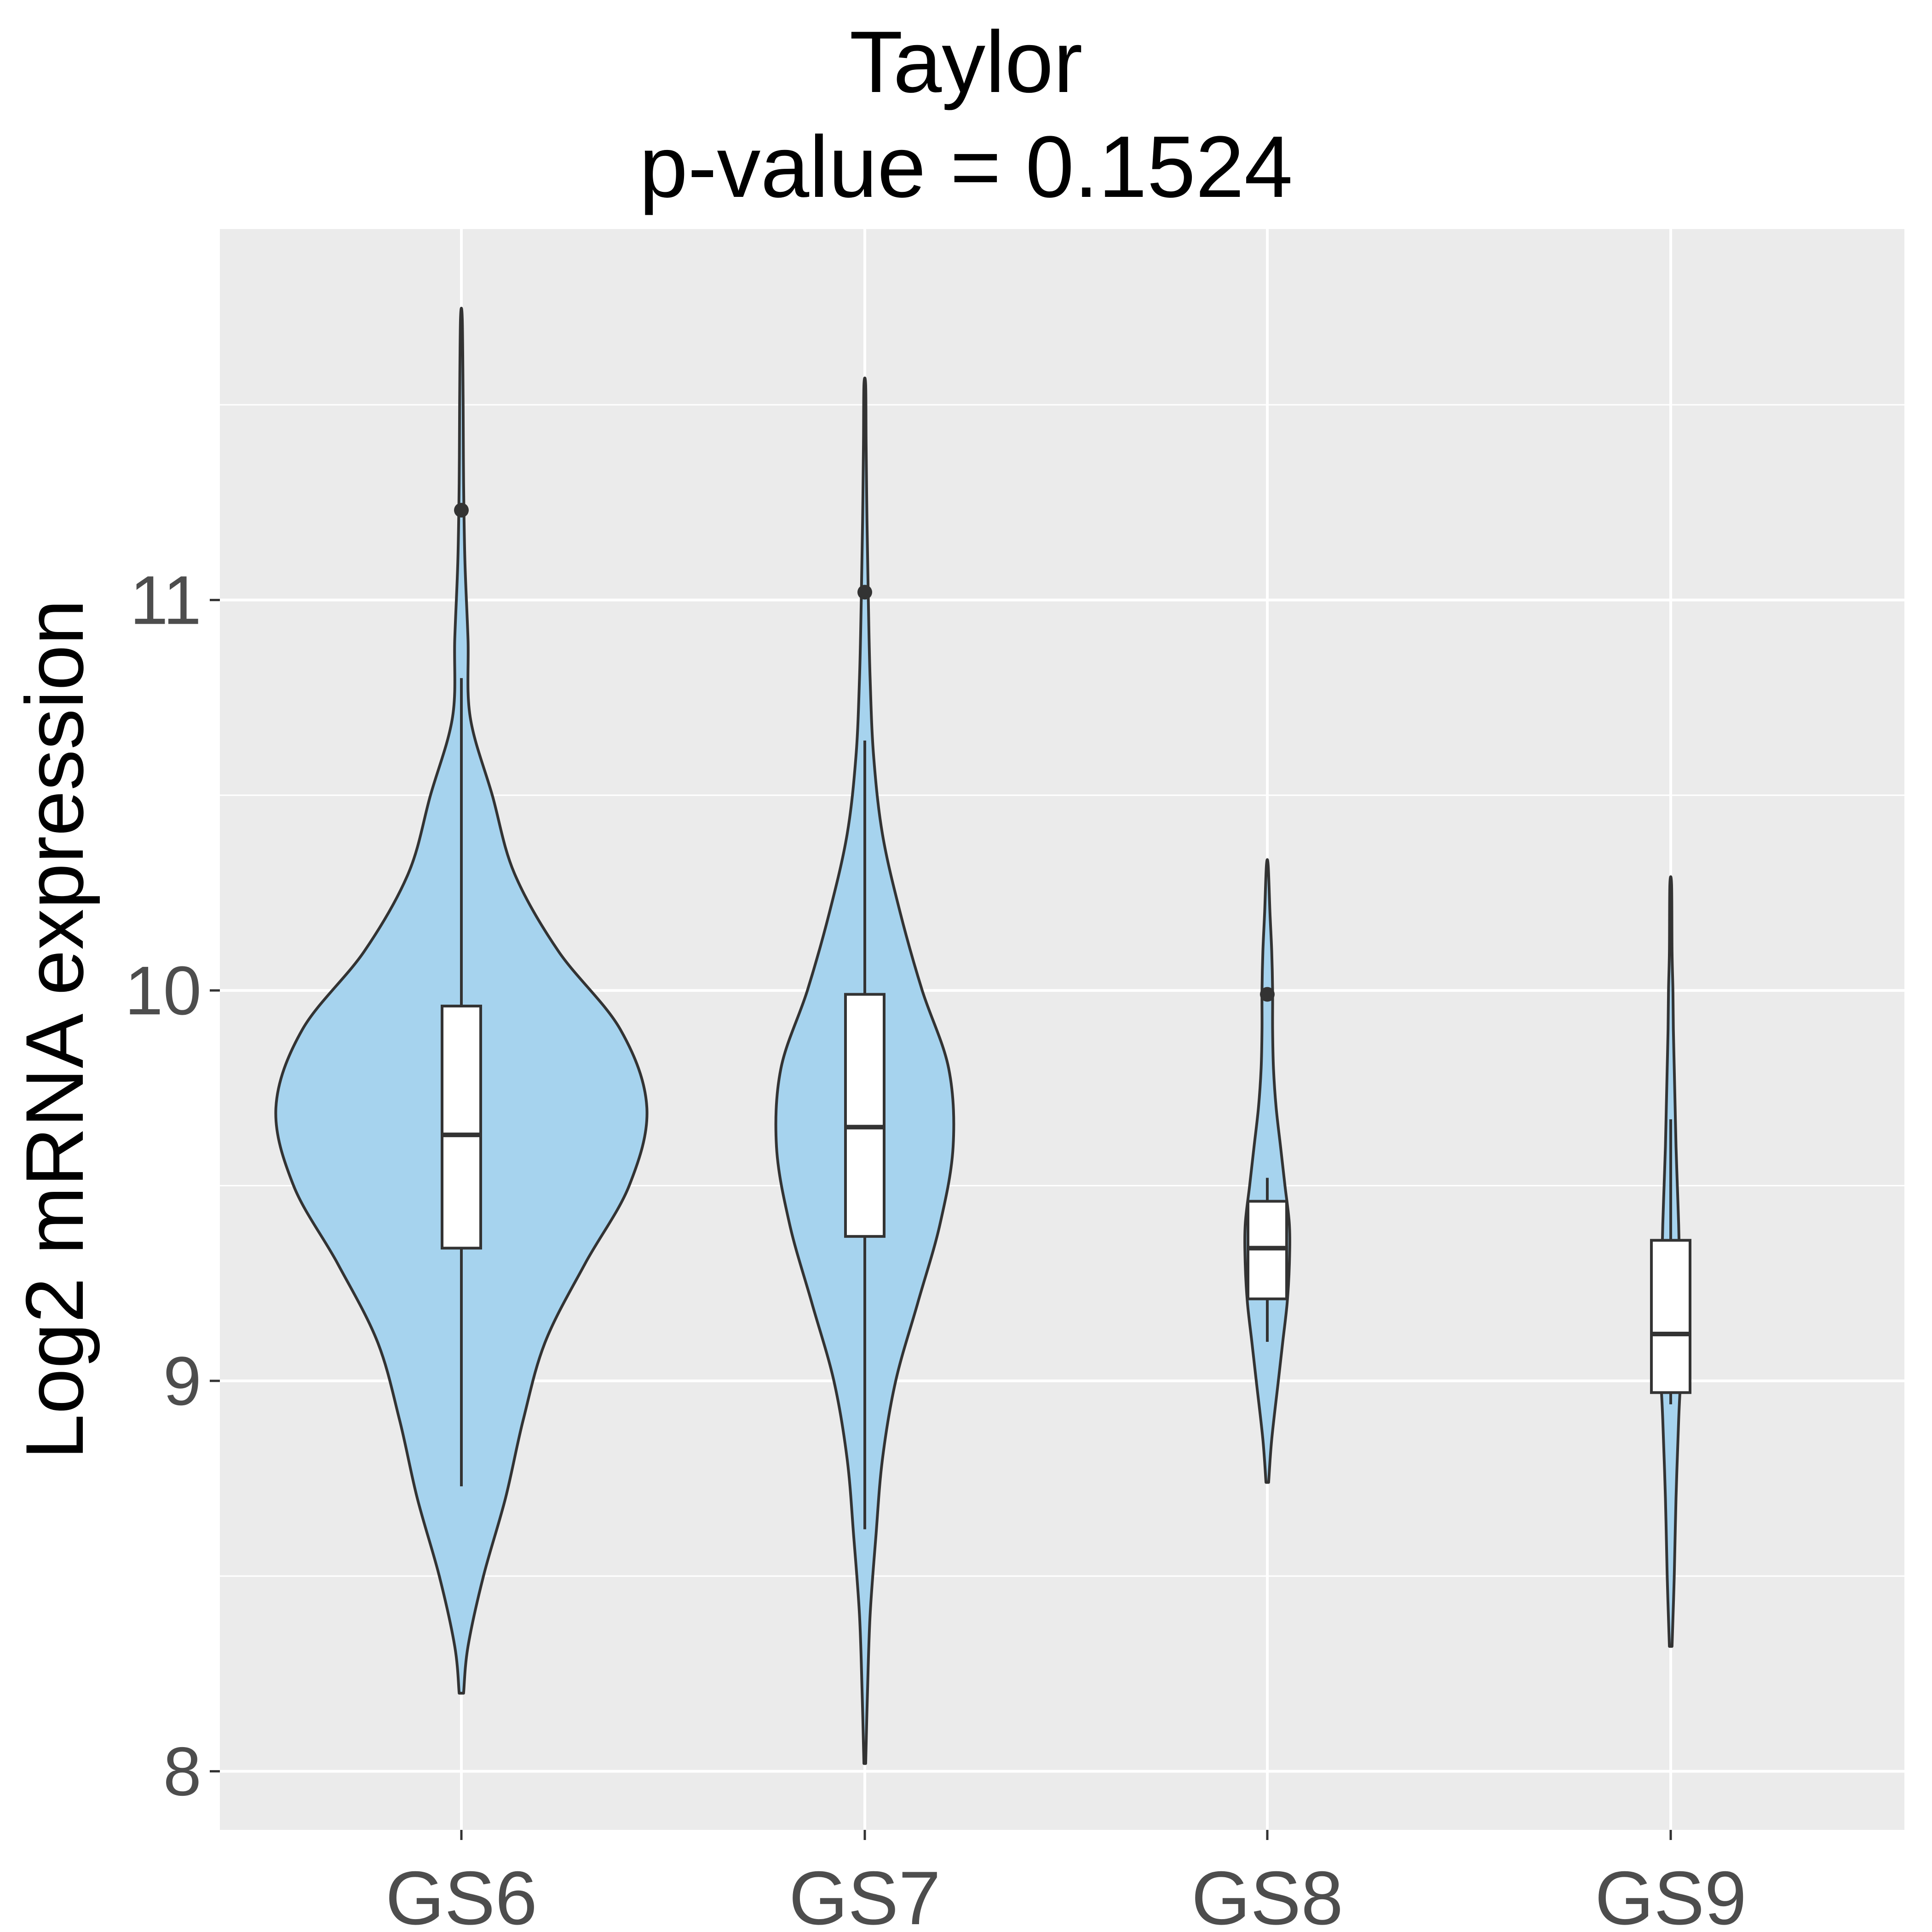  What do you see at coordinates (461, 1894) in the screenshot?
I see `x-tick-label: GS6` at bounding box center [461, 1894].